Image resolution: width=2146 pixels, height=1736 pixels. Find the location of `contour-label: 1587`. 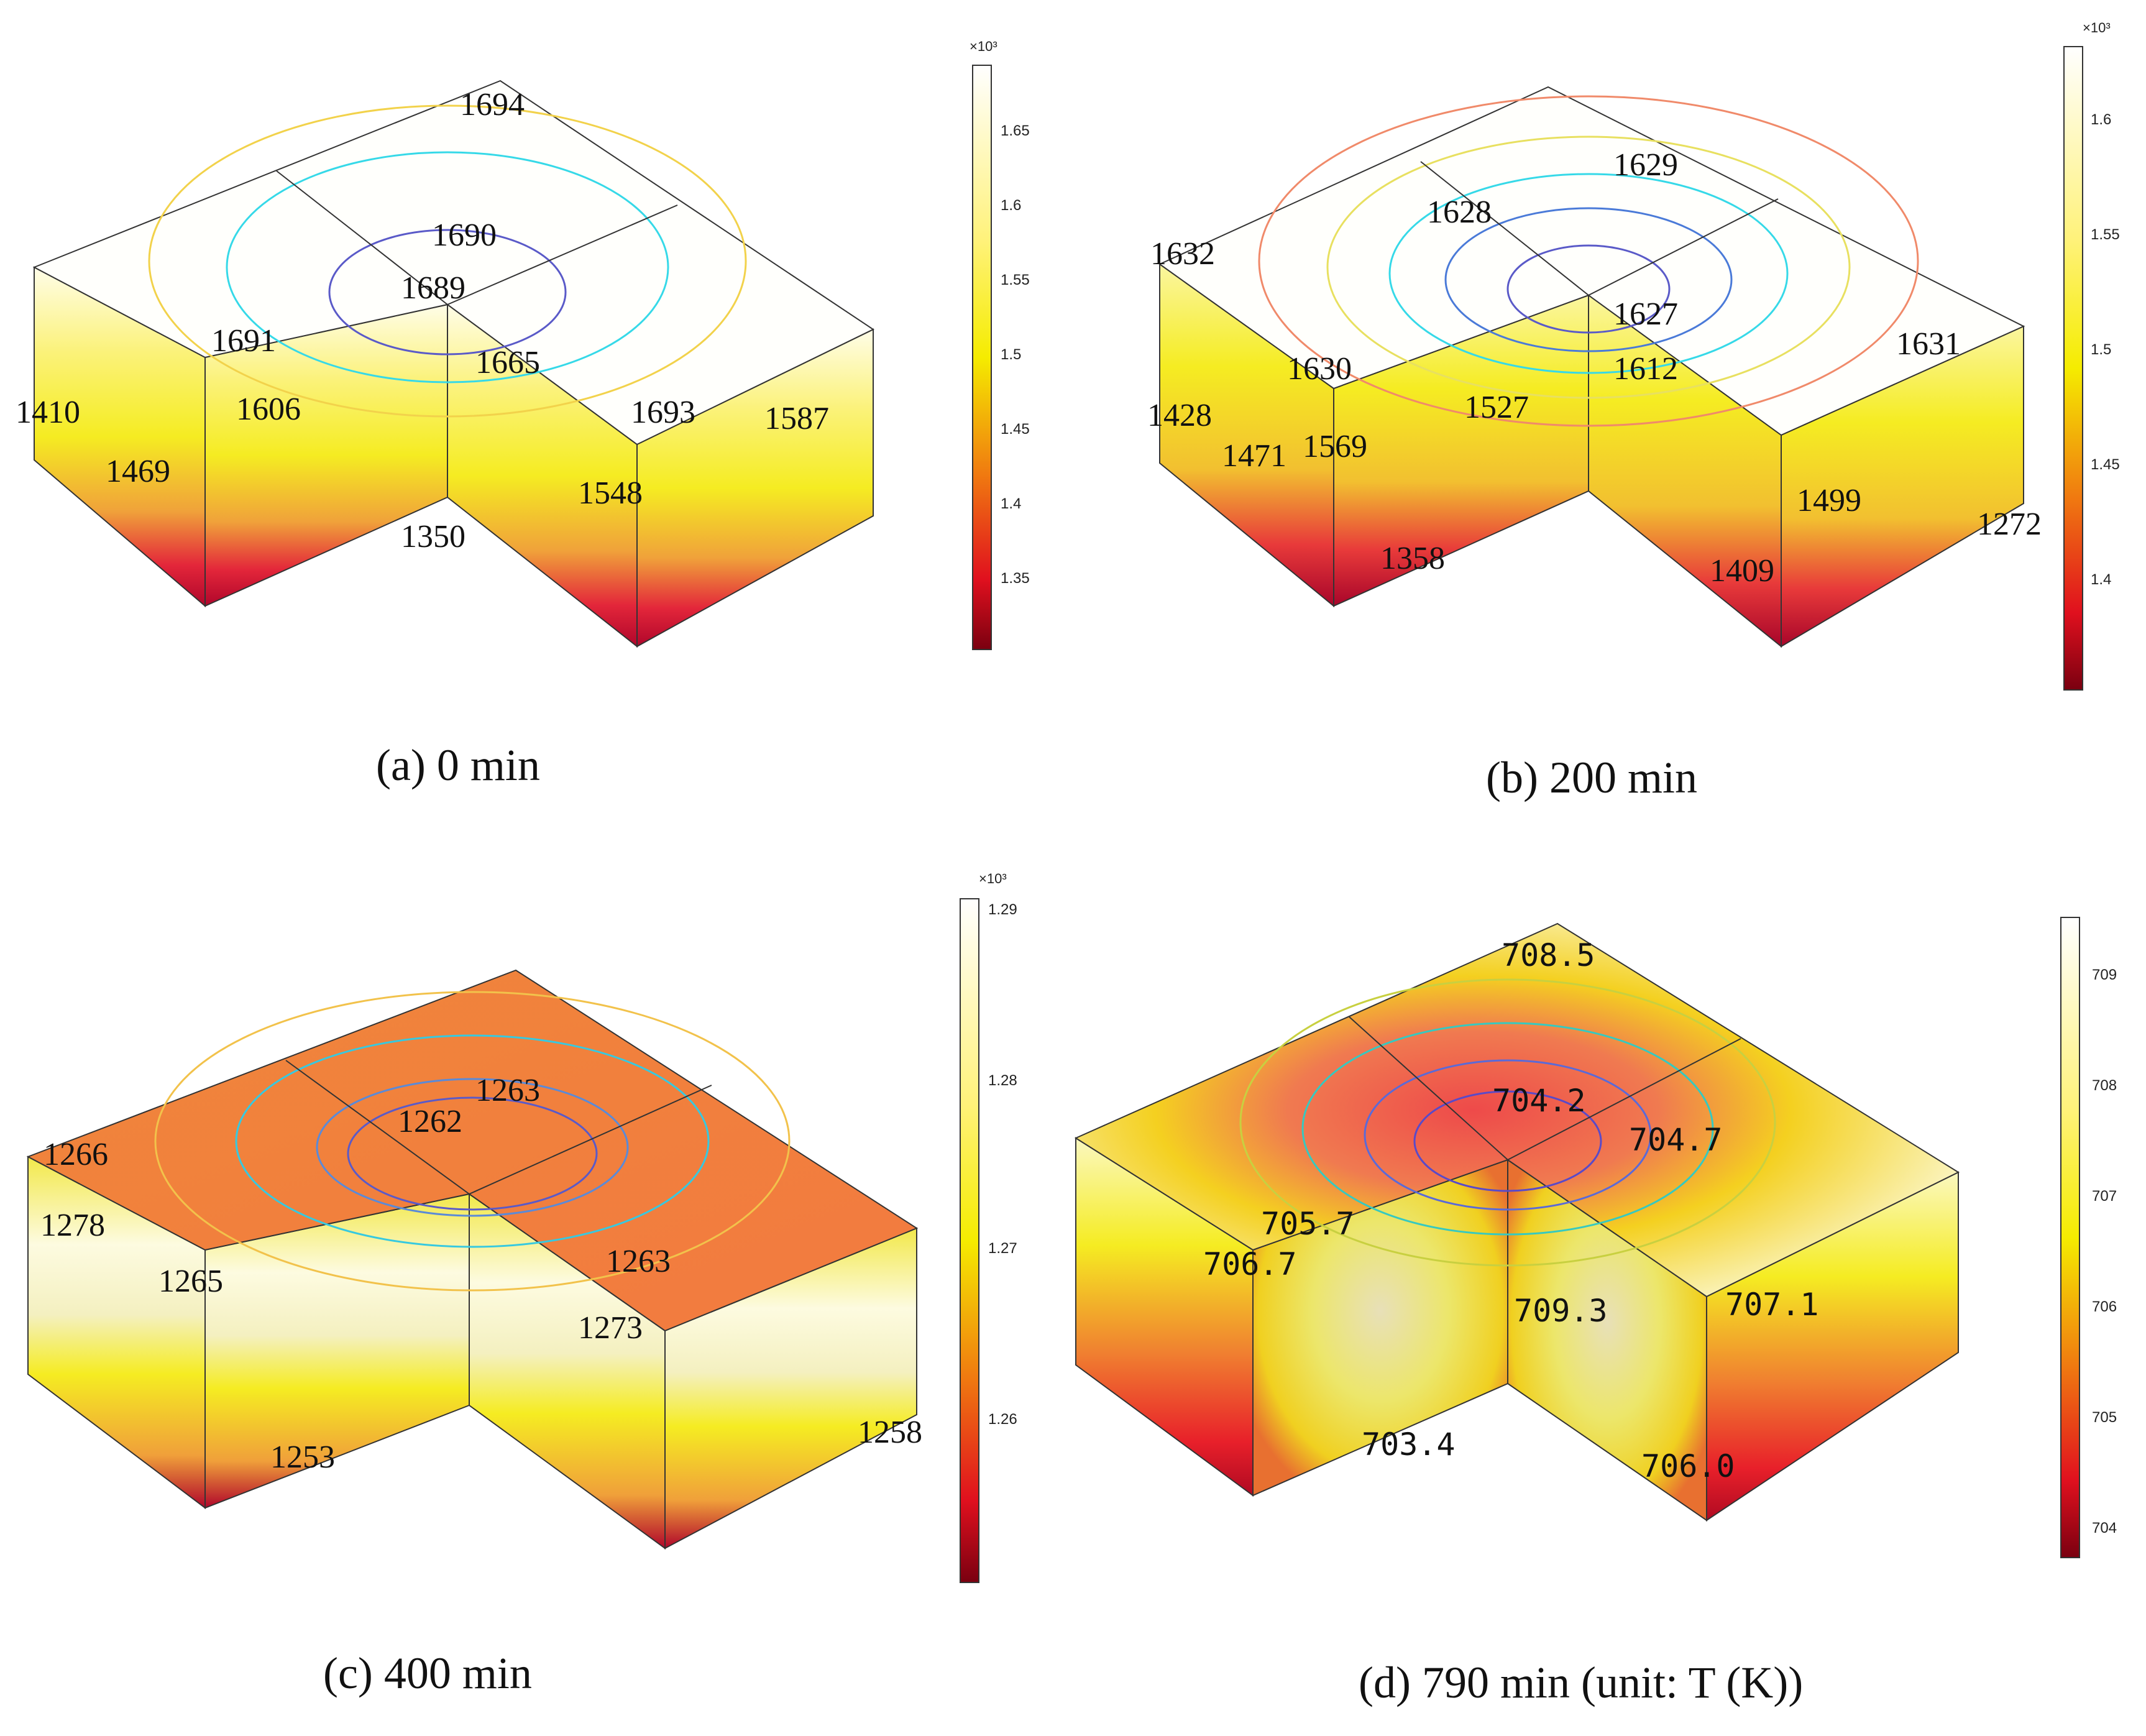

contour-label: 1587 is located at coordinates (796, 418).